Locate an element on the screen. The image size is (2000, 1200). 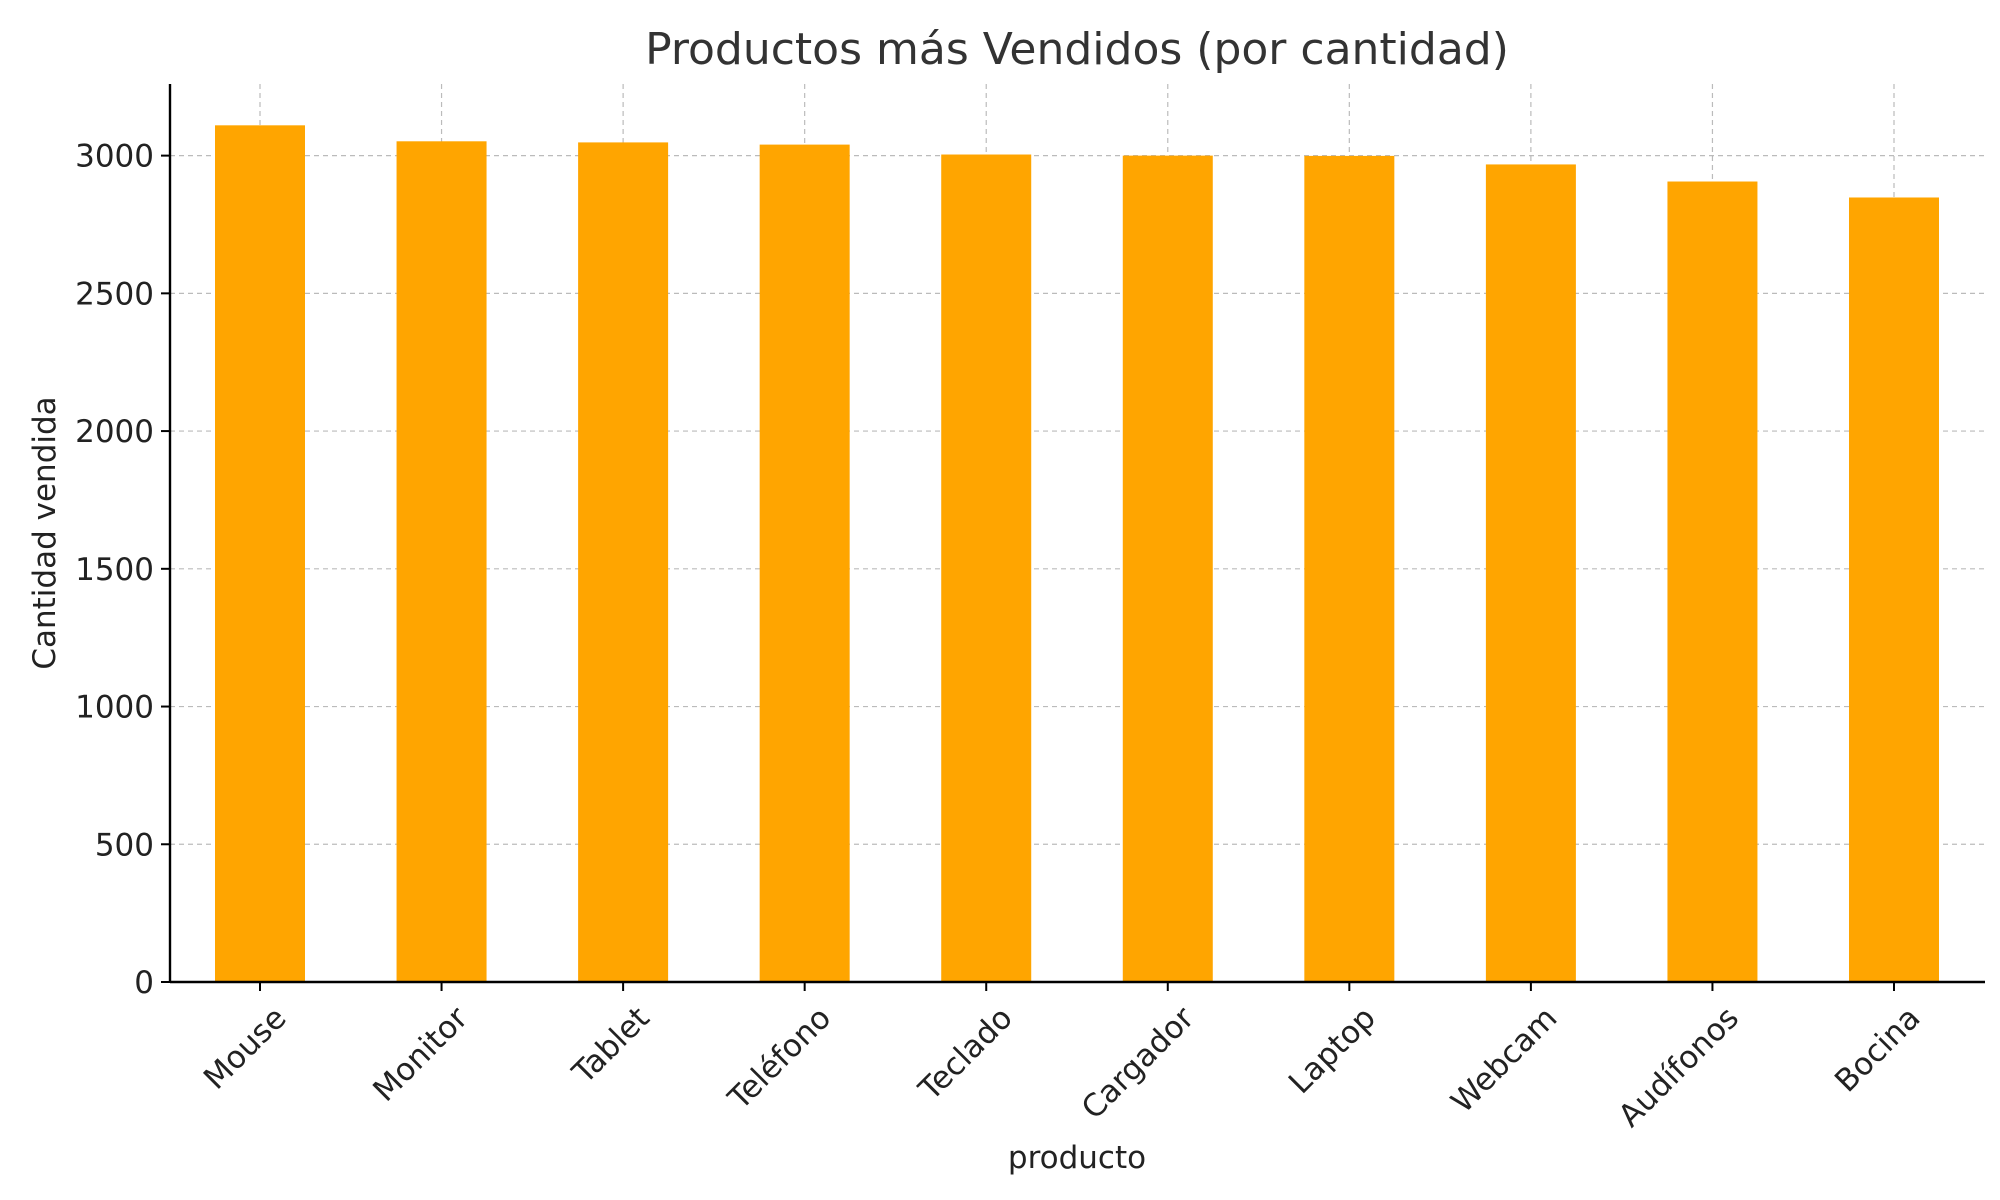
y-tick-label: 500 is located at coordinates (124, 845).